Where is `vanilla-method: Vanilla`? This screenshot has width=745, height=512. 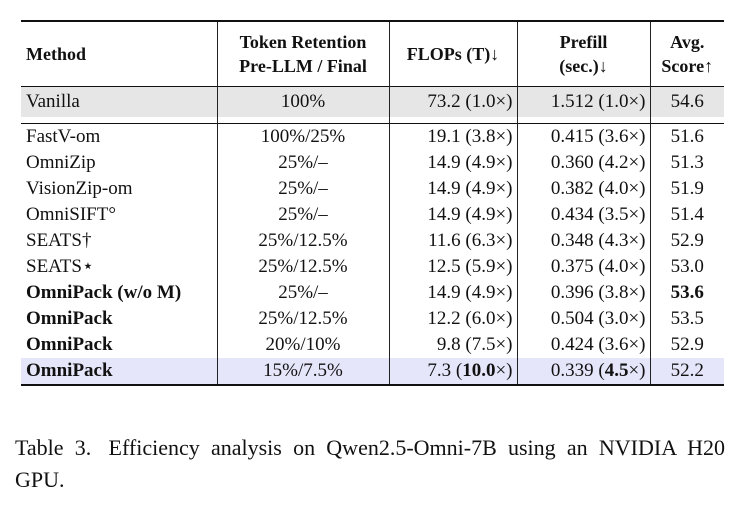 vanilla-method: Vanilla is located at coordinates (119, 101).